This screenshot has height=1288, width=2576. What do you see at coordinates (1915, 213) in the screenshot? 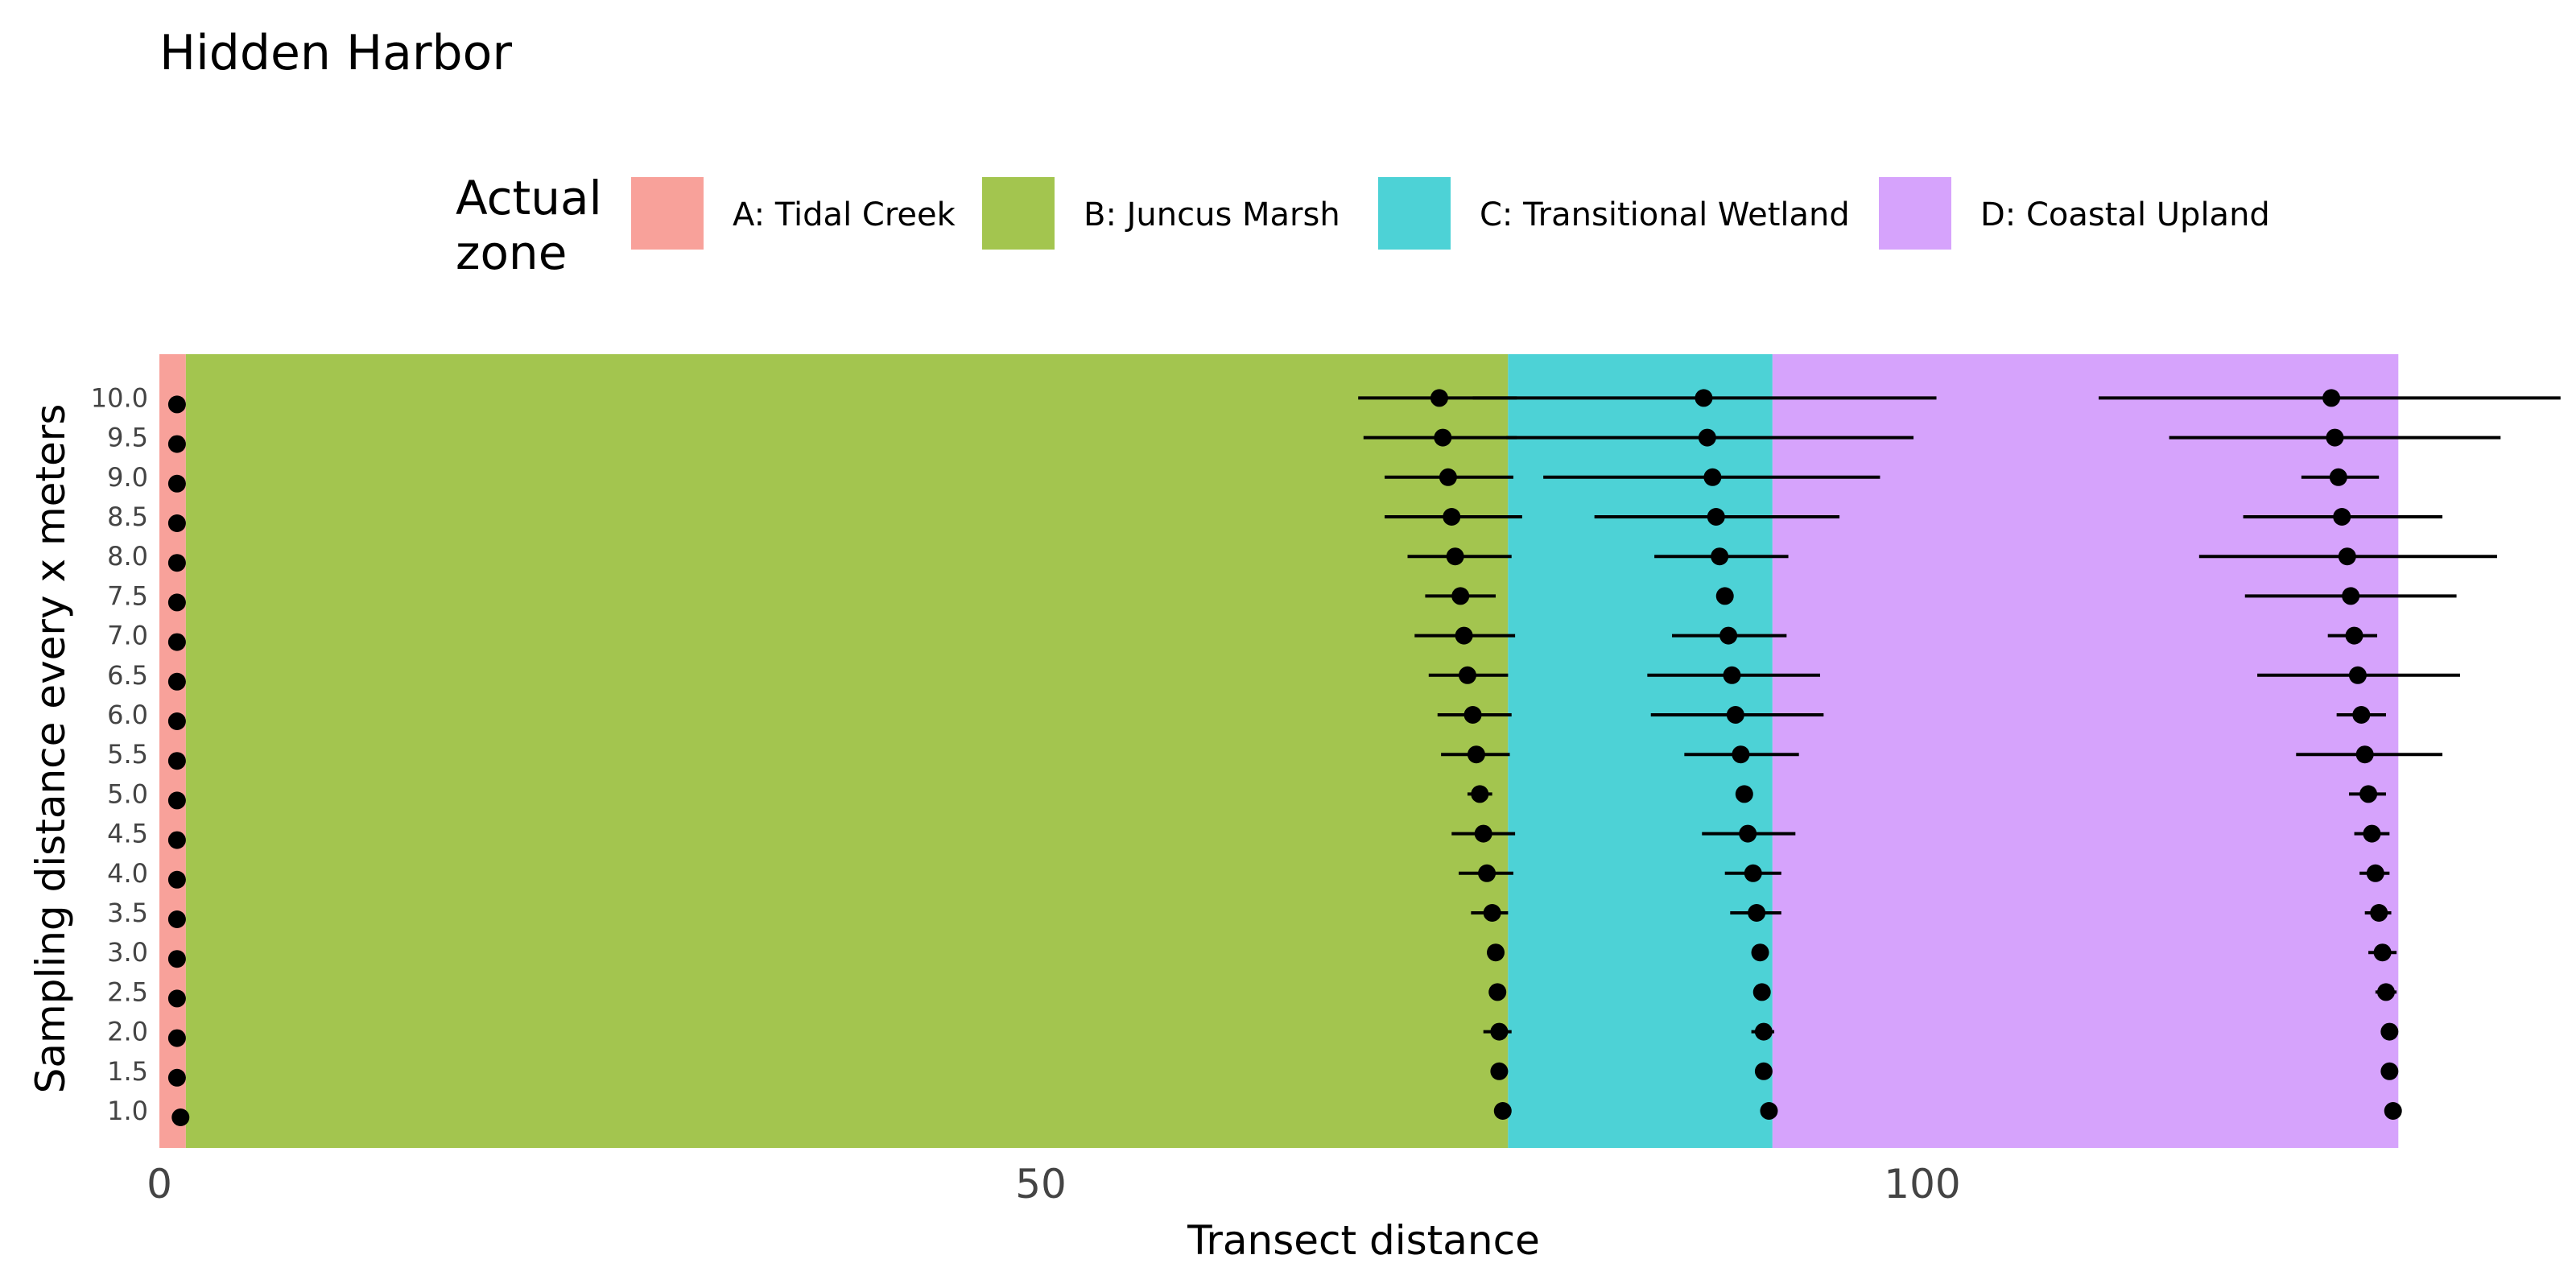
I see `legend-swatch-d` at bounding box center [1915, 213].